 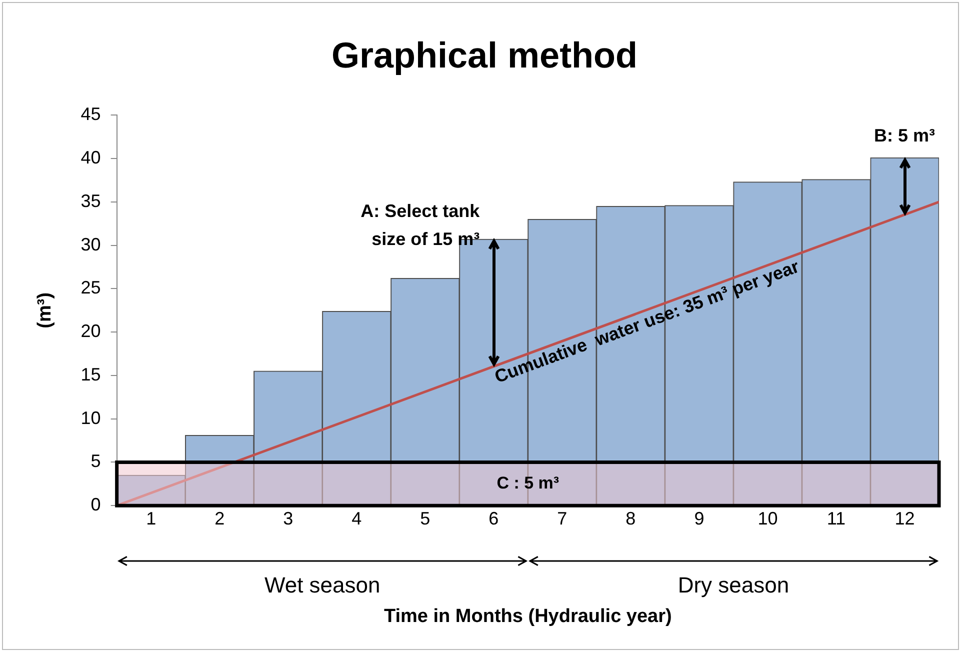 I want to click on x-tick-label: 11, so click(x=836, y=518).